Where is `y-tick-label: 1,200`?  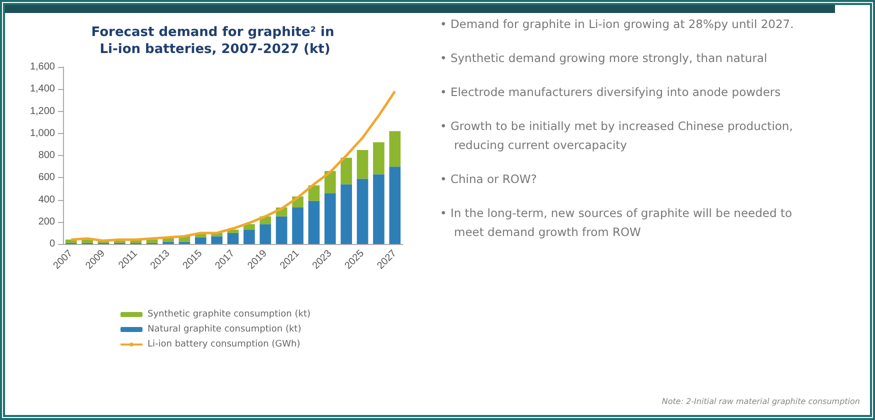
y-tick-label: 1,200 is located at coordinates (43, 111).